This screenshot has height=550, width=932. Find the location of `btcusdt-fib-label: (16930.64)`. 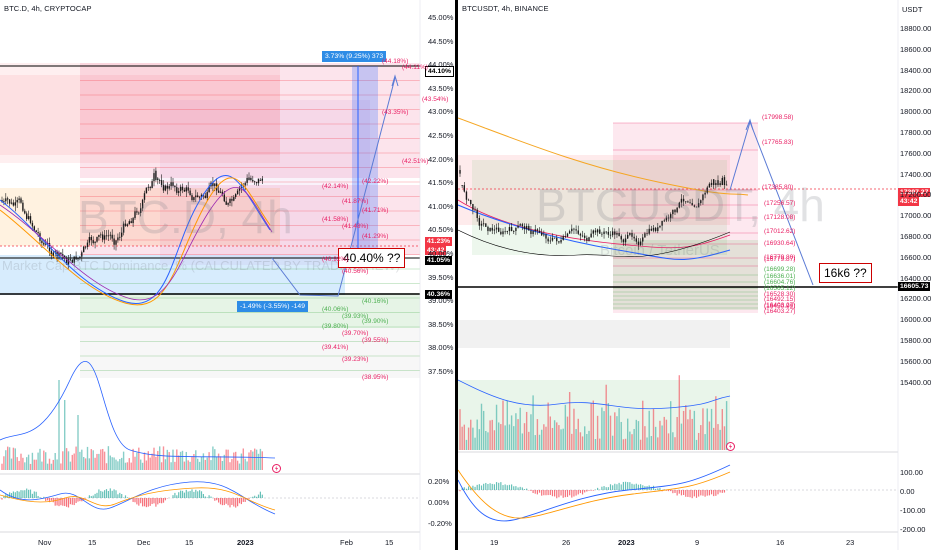

btcusdt-fib-label: (16930.64) is located at coordinates (780, 243).